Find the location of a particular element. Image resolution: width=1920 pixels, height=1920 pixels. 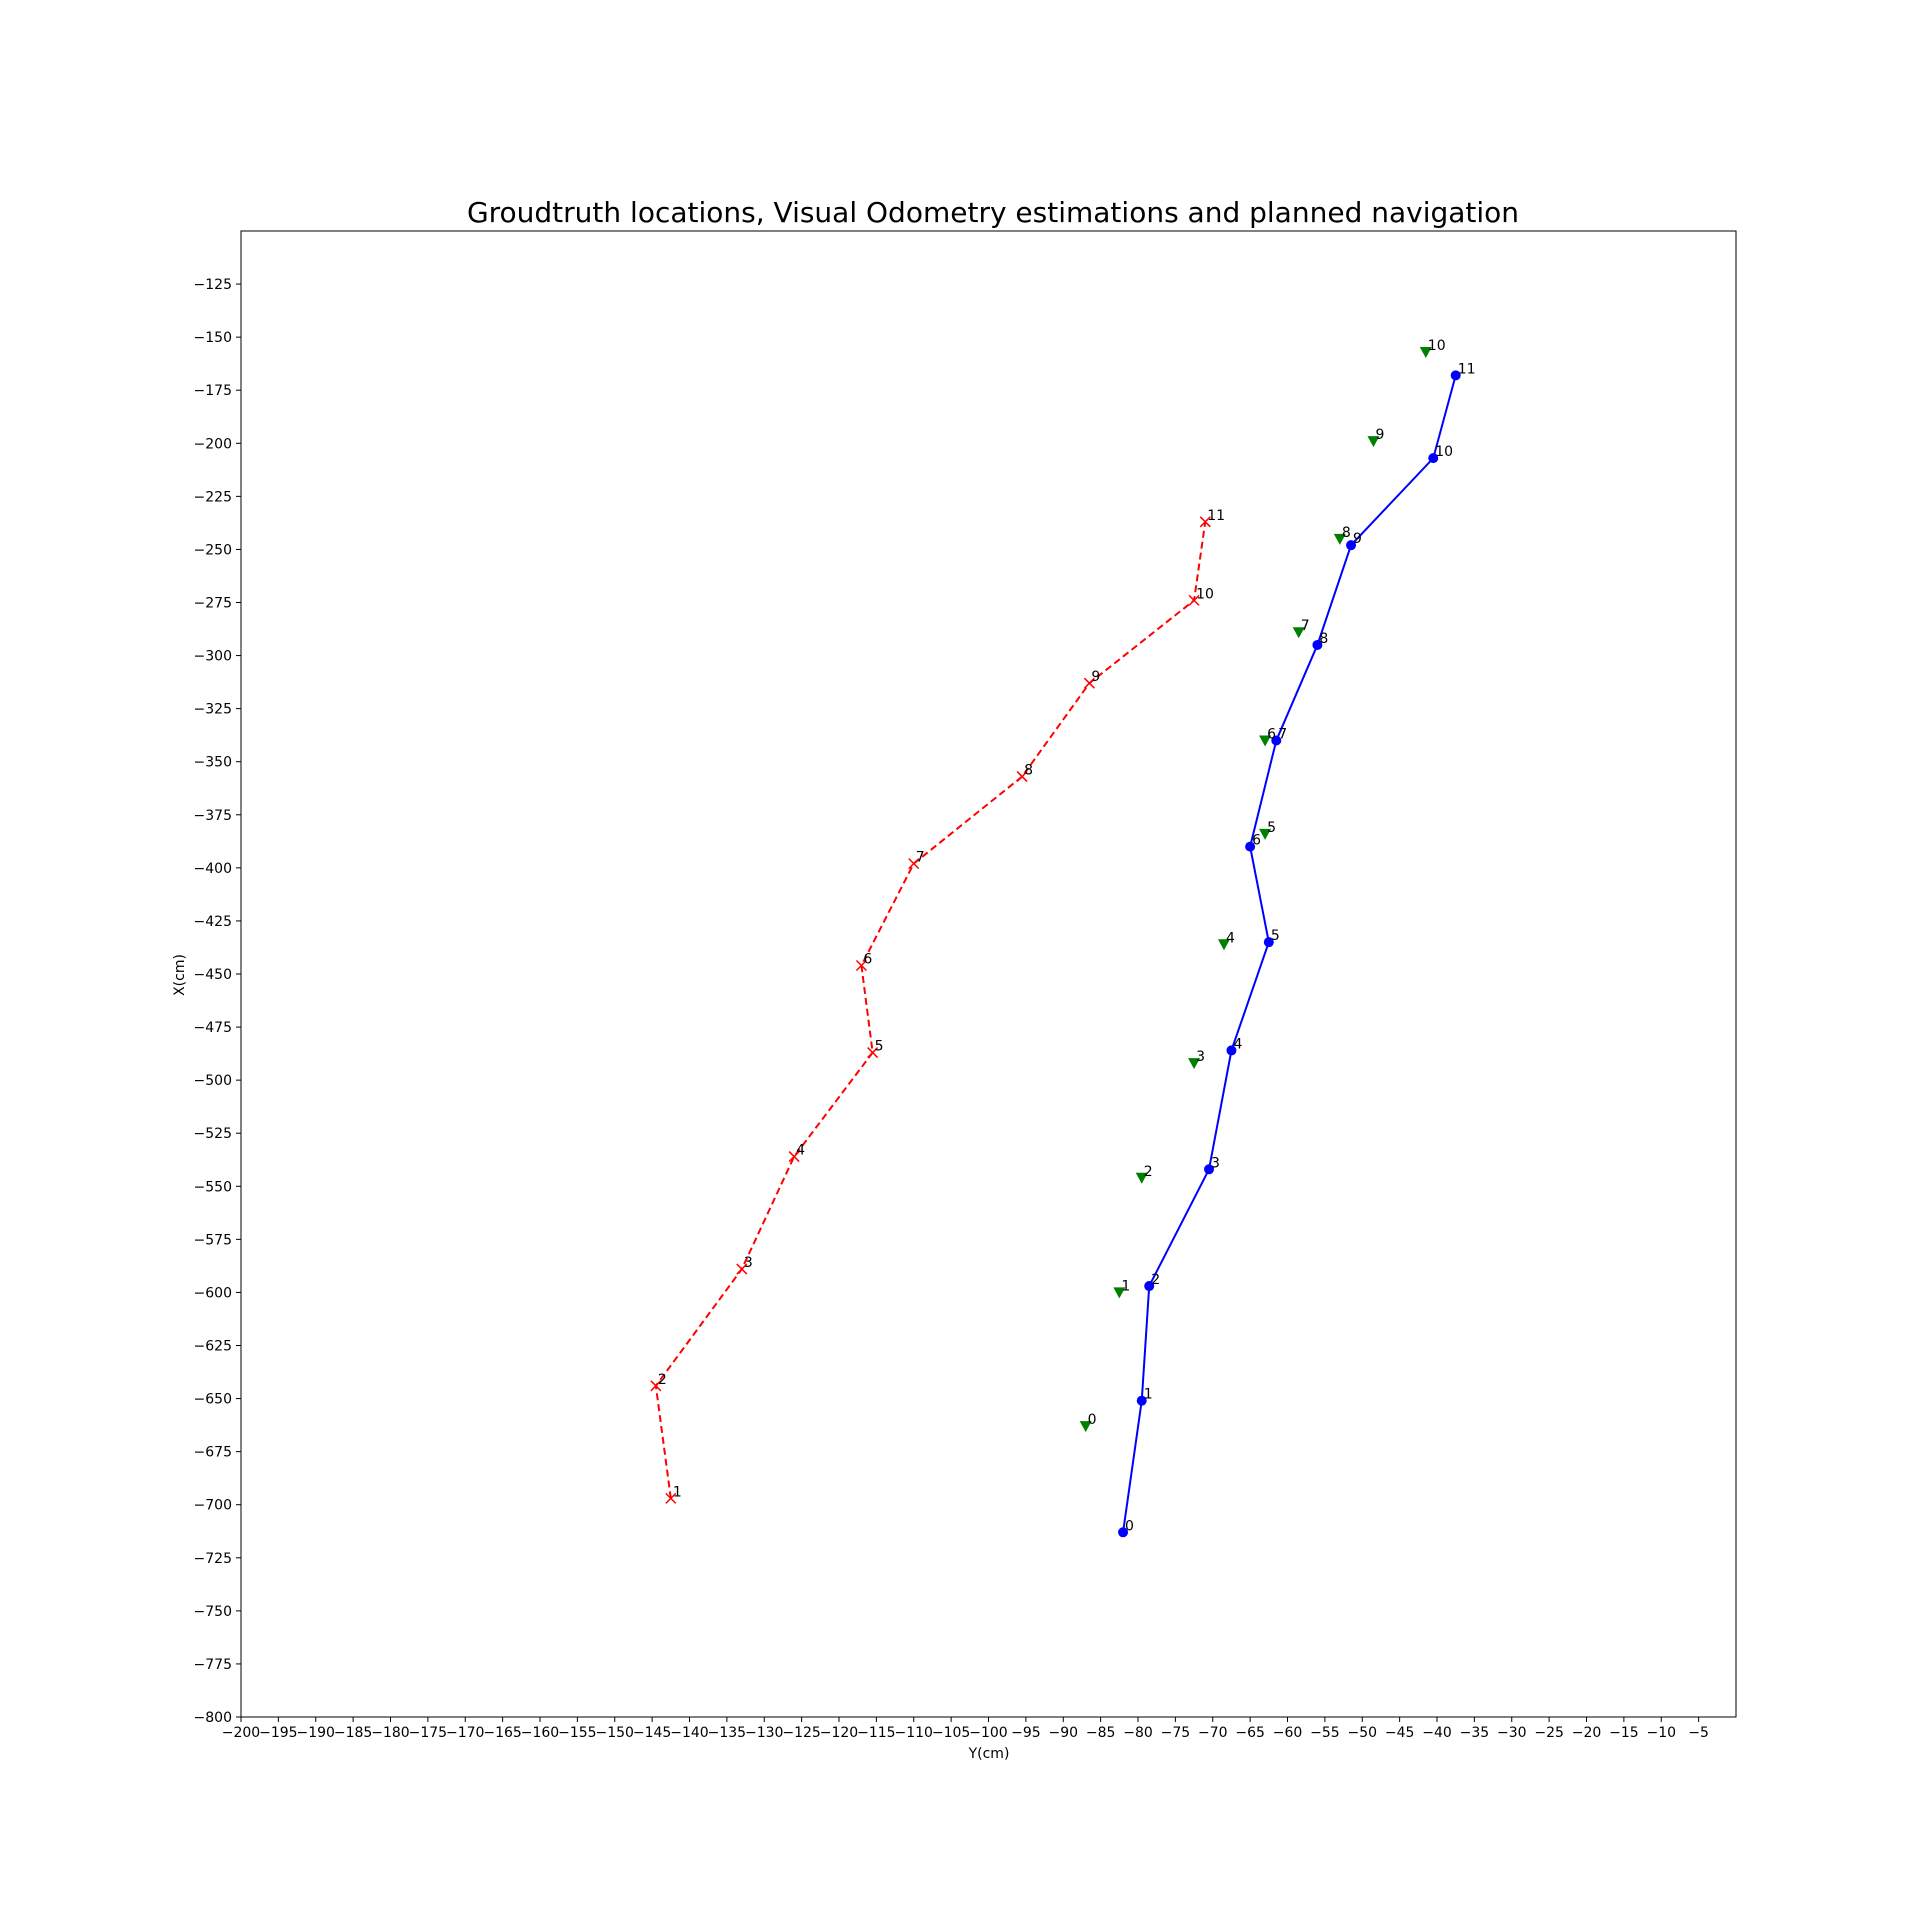

y-tick-label: −600 is located at coordinates (213, 1293).